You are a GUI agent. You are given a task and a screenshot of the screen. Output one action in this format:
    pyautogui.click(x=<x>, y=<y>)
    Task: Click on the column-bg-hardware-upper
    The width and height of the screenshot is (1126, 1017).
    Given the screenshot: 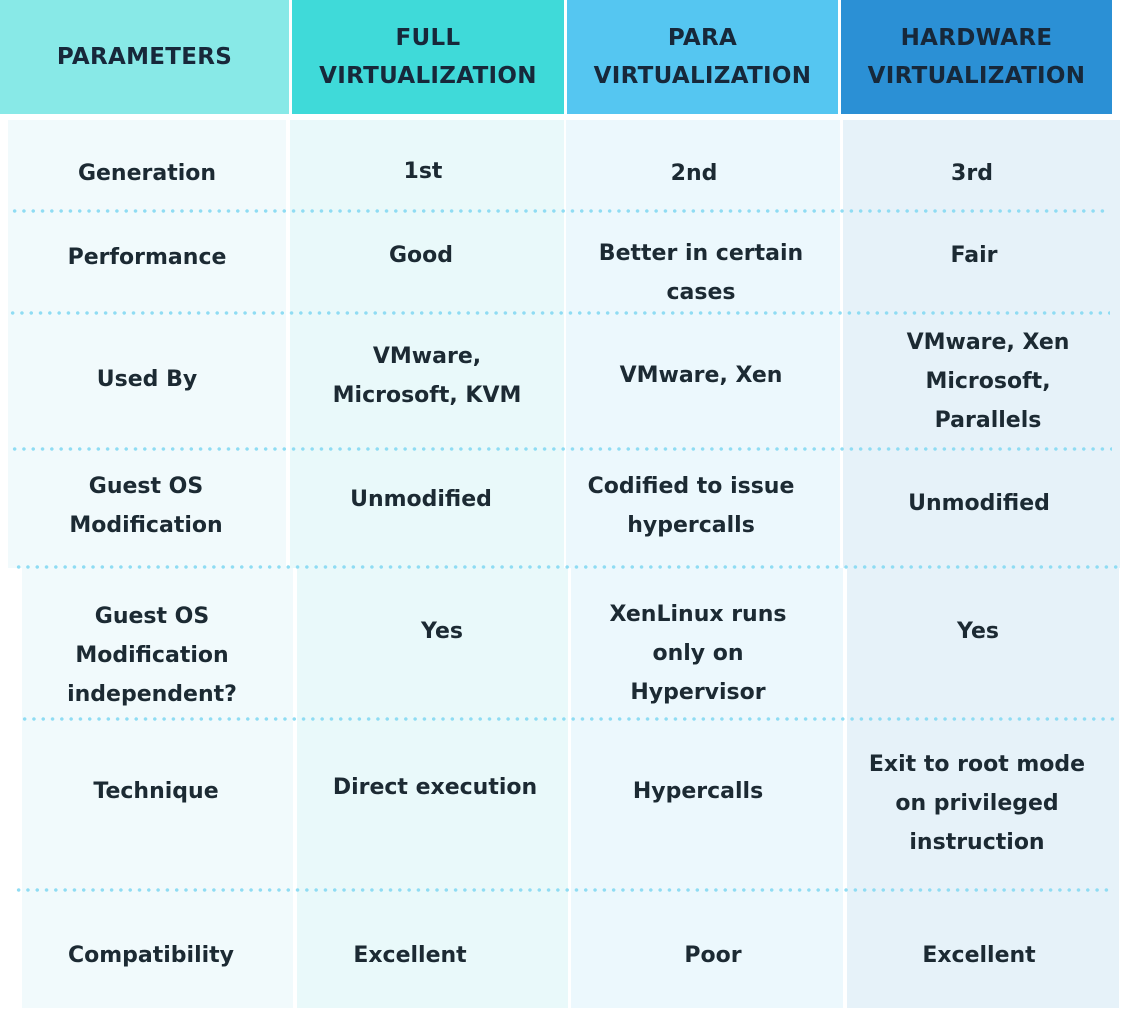 What is the action you would take?
    pyautogui.click(x=981, y=344)
    